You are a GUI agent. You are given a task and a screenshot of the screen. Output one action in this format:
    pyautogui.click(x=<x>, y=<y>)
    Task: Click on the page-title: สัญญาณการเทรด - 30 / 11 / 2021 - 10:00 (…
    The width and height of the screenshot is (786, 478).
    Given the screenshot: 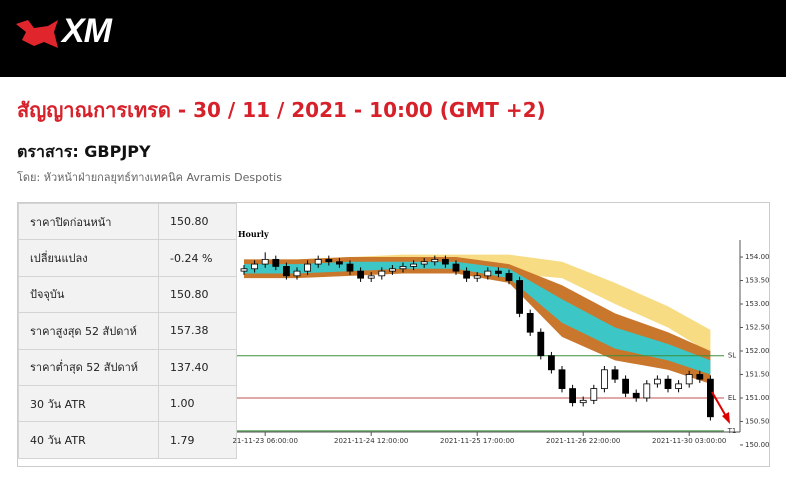 What is the action you would take?
    pyautogui.click(x=281, y=110)
    